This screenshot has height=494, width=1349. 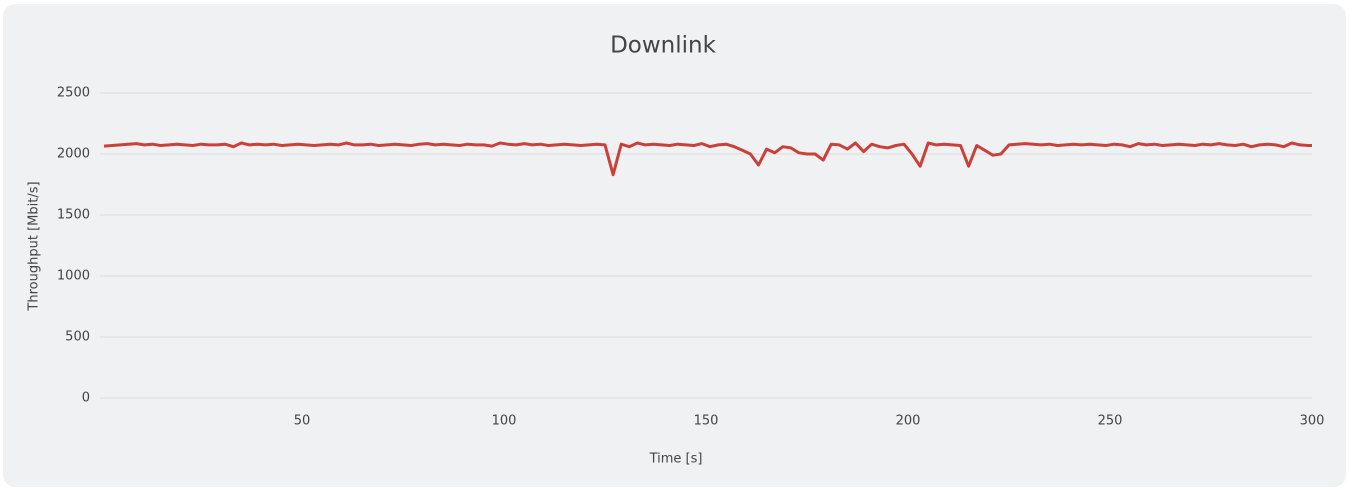 I want to click on chart-title: Downlink, so click(x=663, y=46).